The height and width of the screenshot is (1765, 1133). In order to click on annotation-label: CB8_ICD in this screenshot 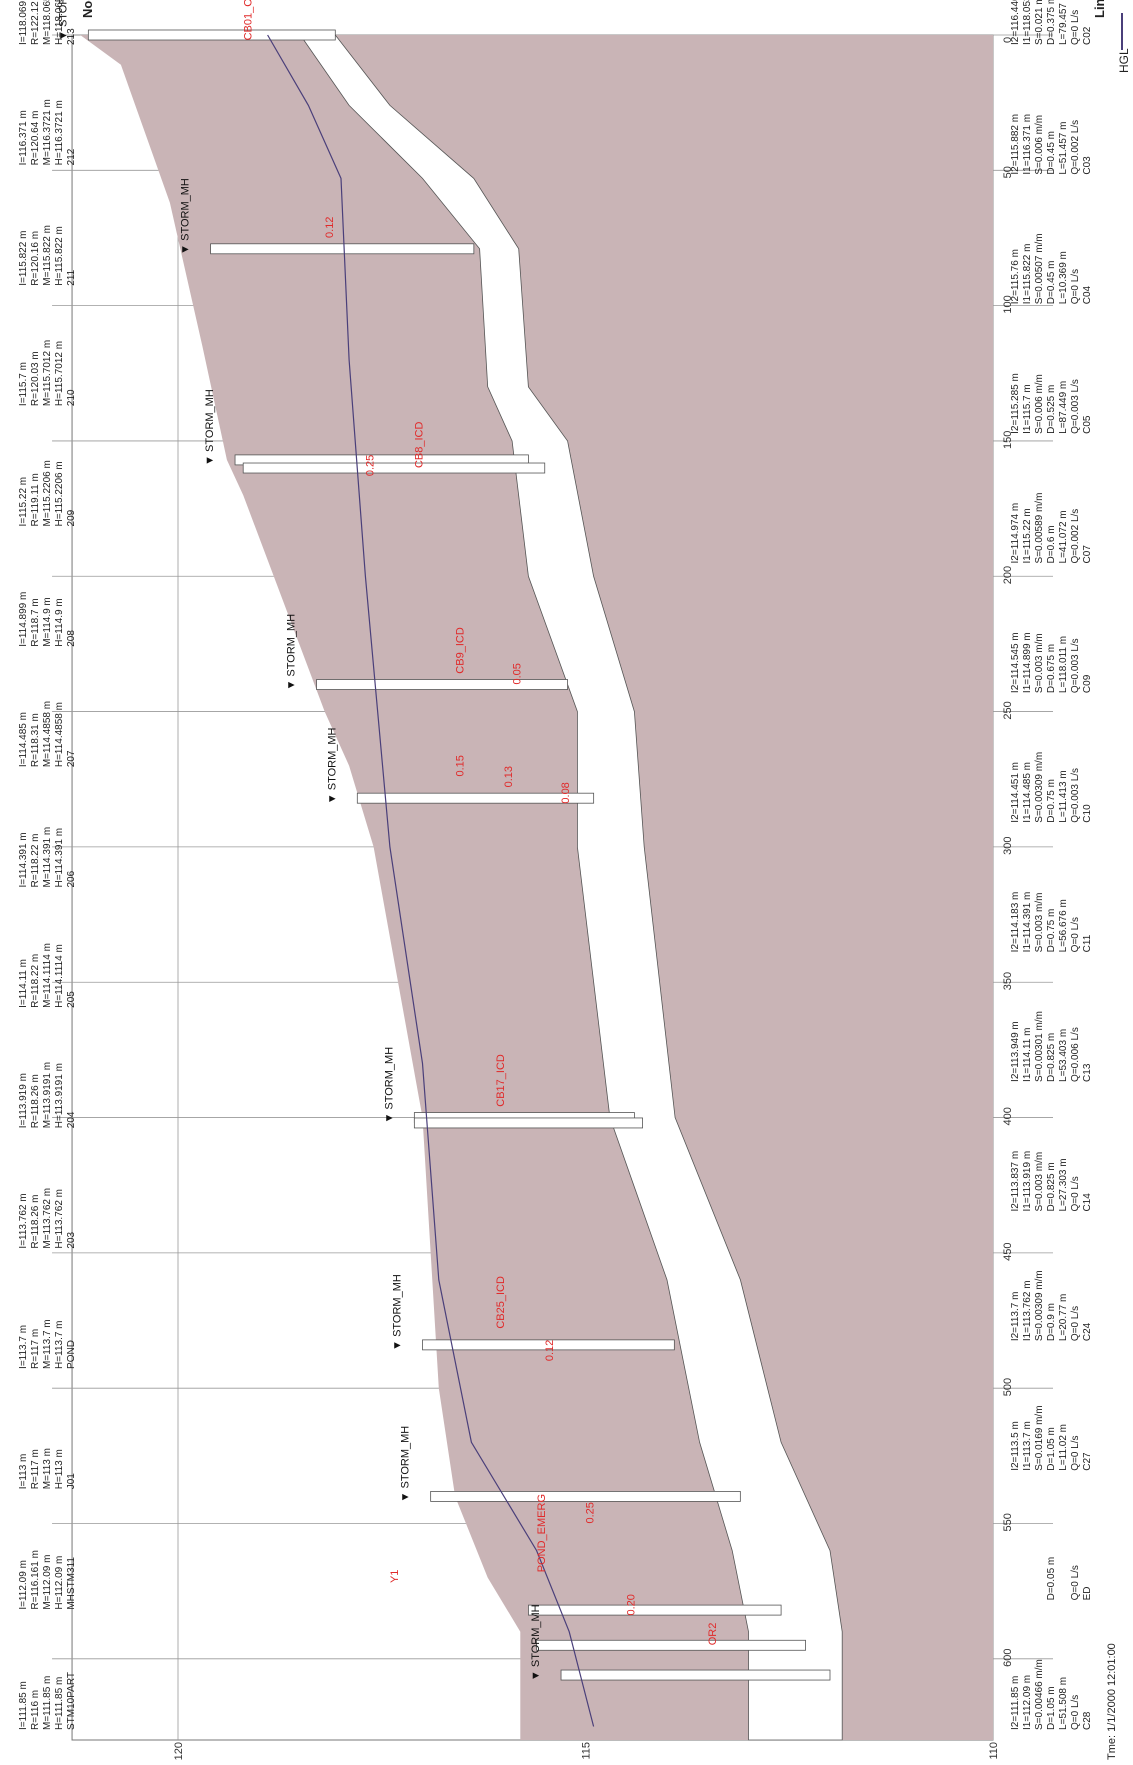, I will do `click(420, 444)`.